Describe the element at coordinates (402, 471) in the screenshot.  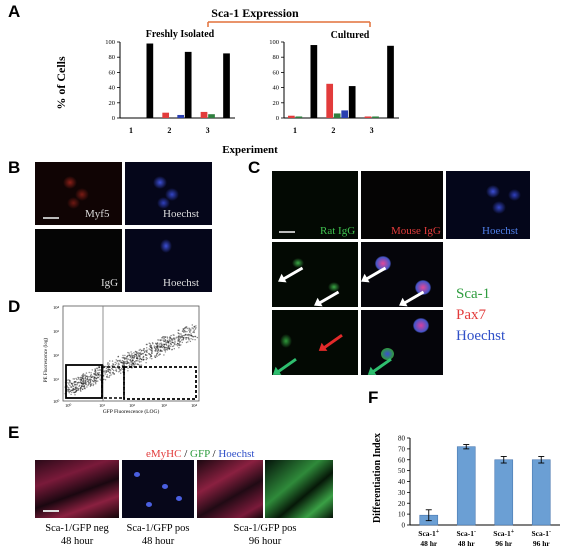
I see `f-ytick: 50` at that location.